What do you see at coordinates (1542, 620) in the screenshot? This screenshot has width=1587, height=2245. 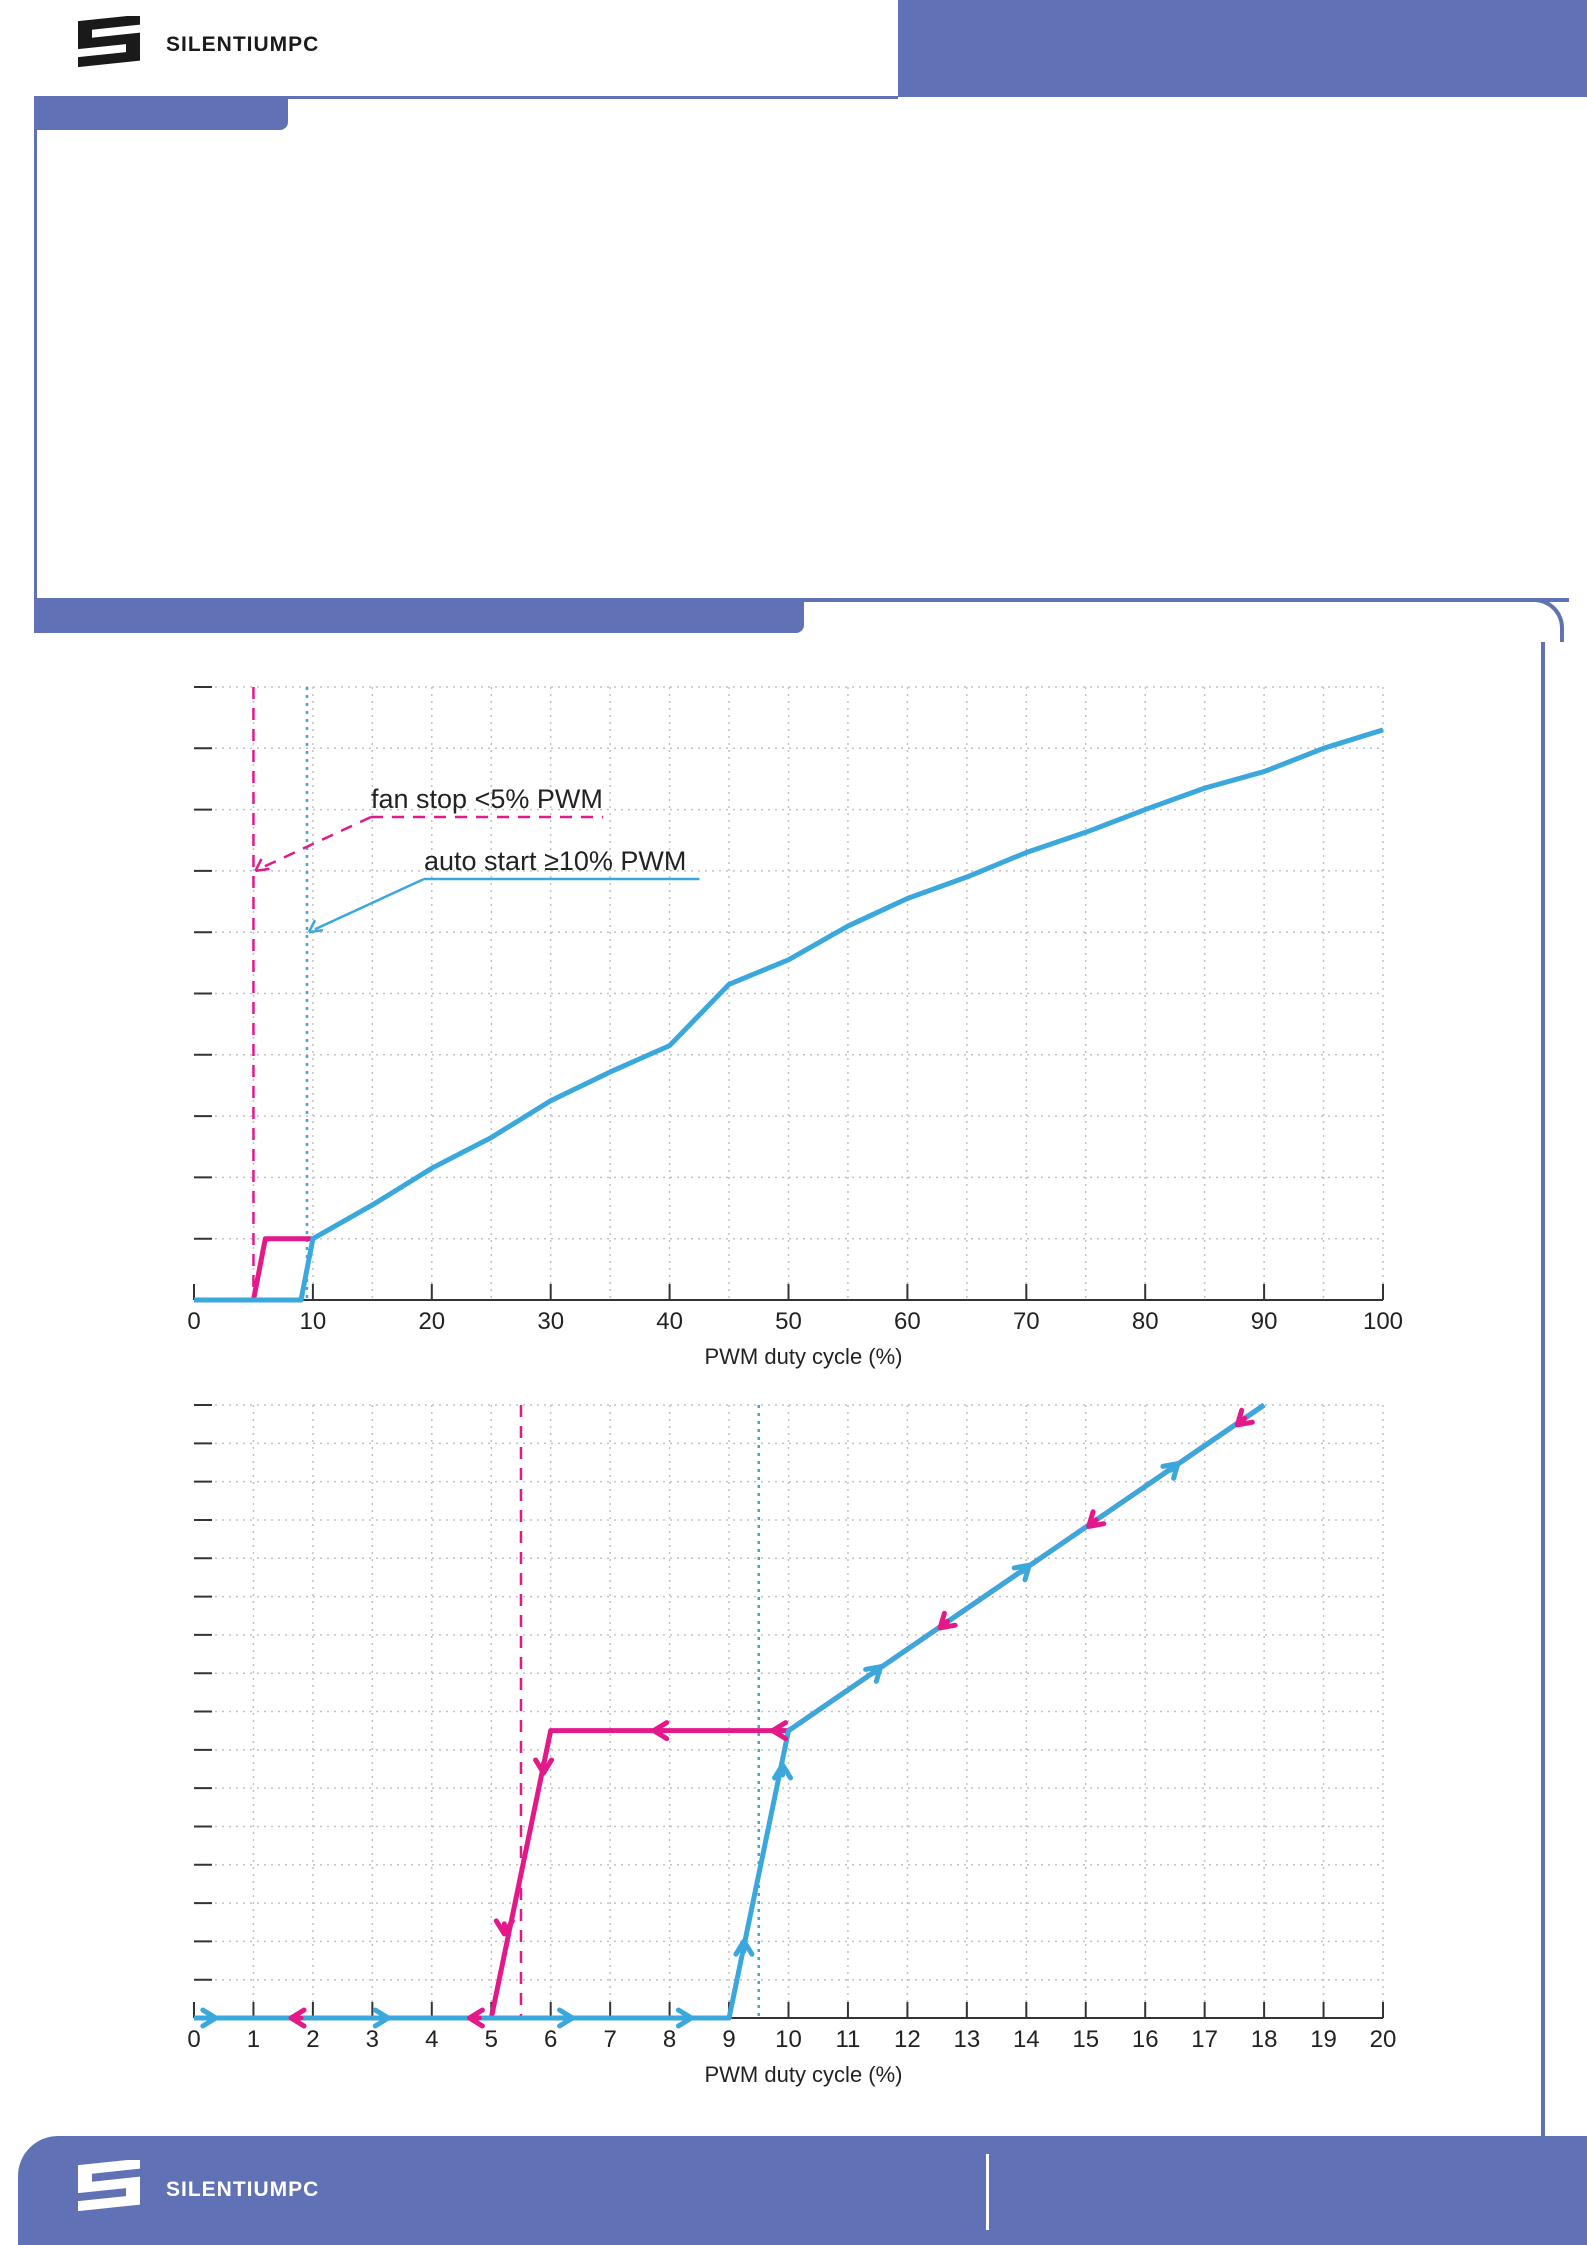 I see `panel-corner` at bounding box center [1542, 620].